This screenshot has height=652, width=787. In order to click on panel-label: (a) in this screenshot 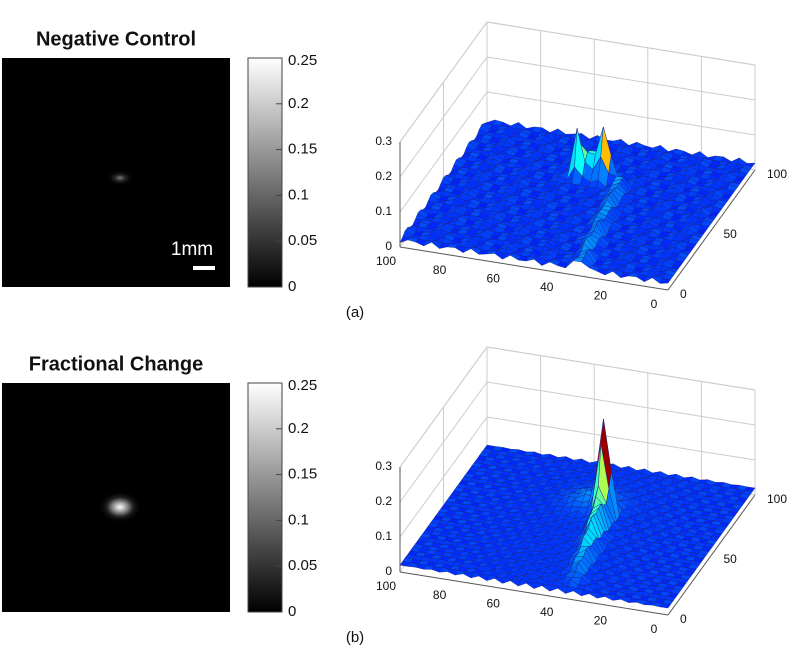, I will do `click(355, 312)`.